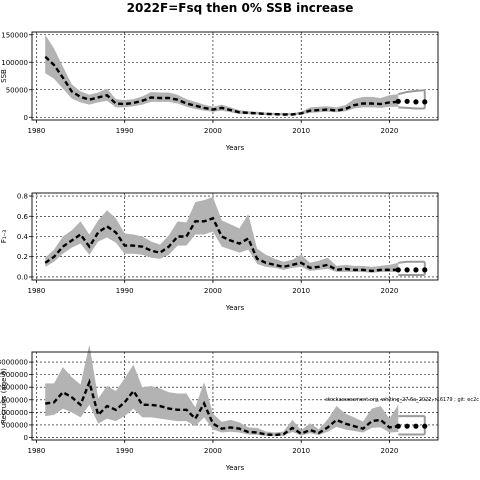 This screenshot has width=480, height=480. What do you see at coordinates (23, 237) in the screenshot?
I see `y-tick-label: 0.4` at bounding box center [23, 237].